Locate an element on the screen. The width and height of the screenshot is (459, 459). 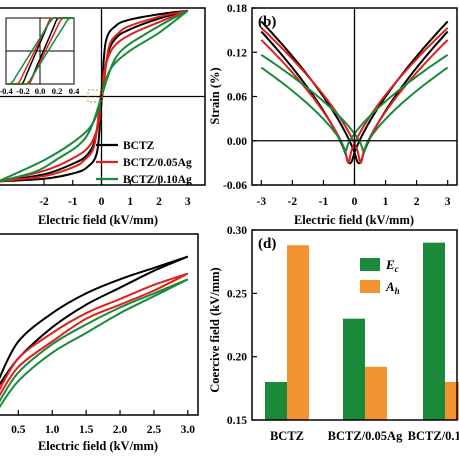
panel-d-legend: Ec Ah is located at coordinates (380, 276).